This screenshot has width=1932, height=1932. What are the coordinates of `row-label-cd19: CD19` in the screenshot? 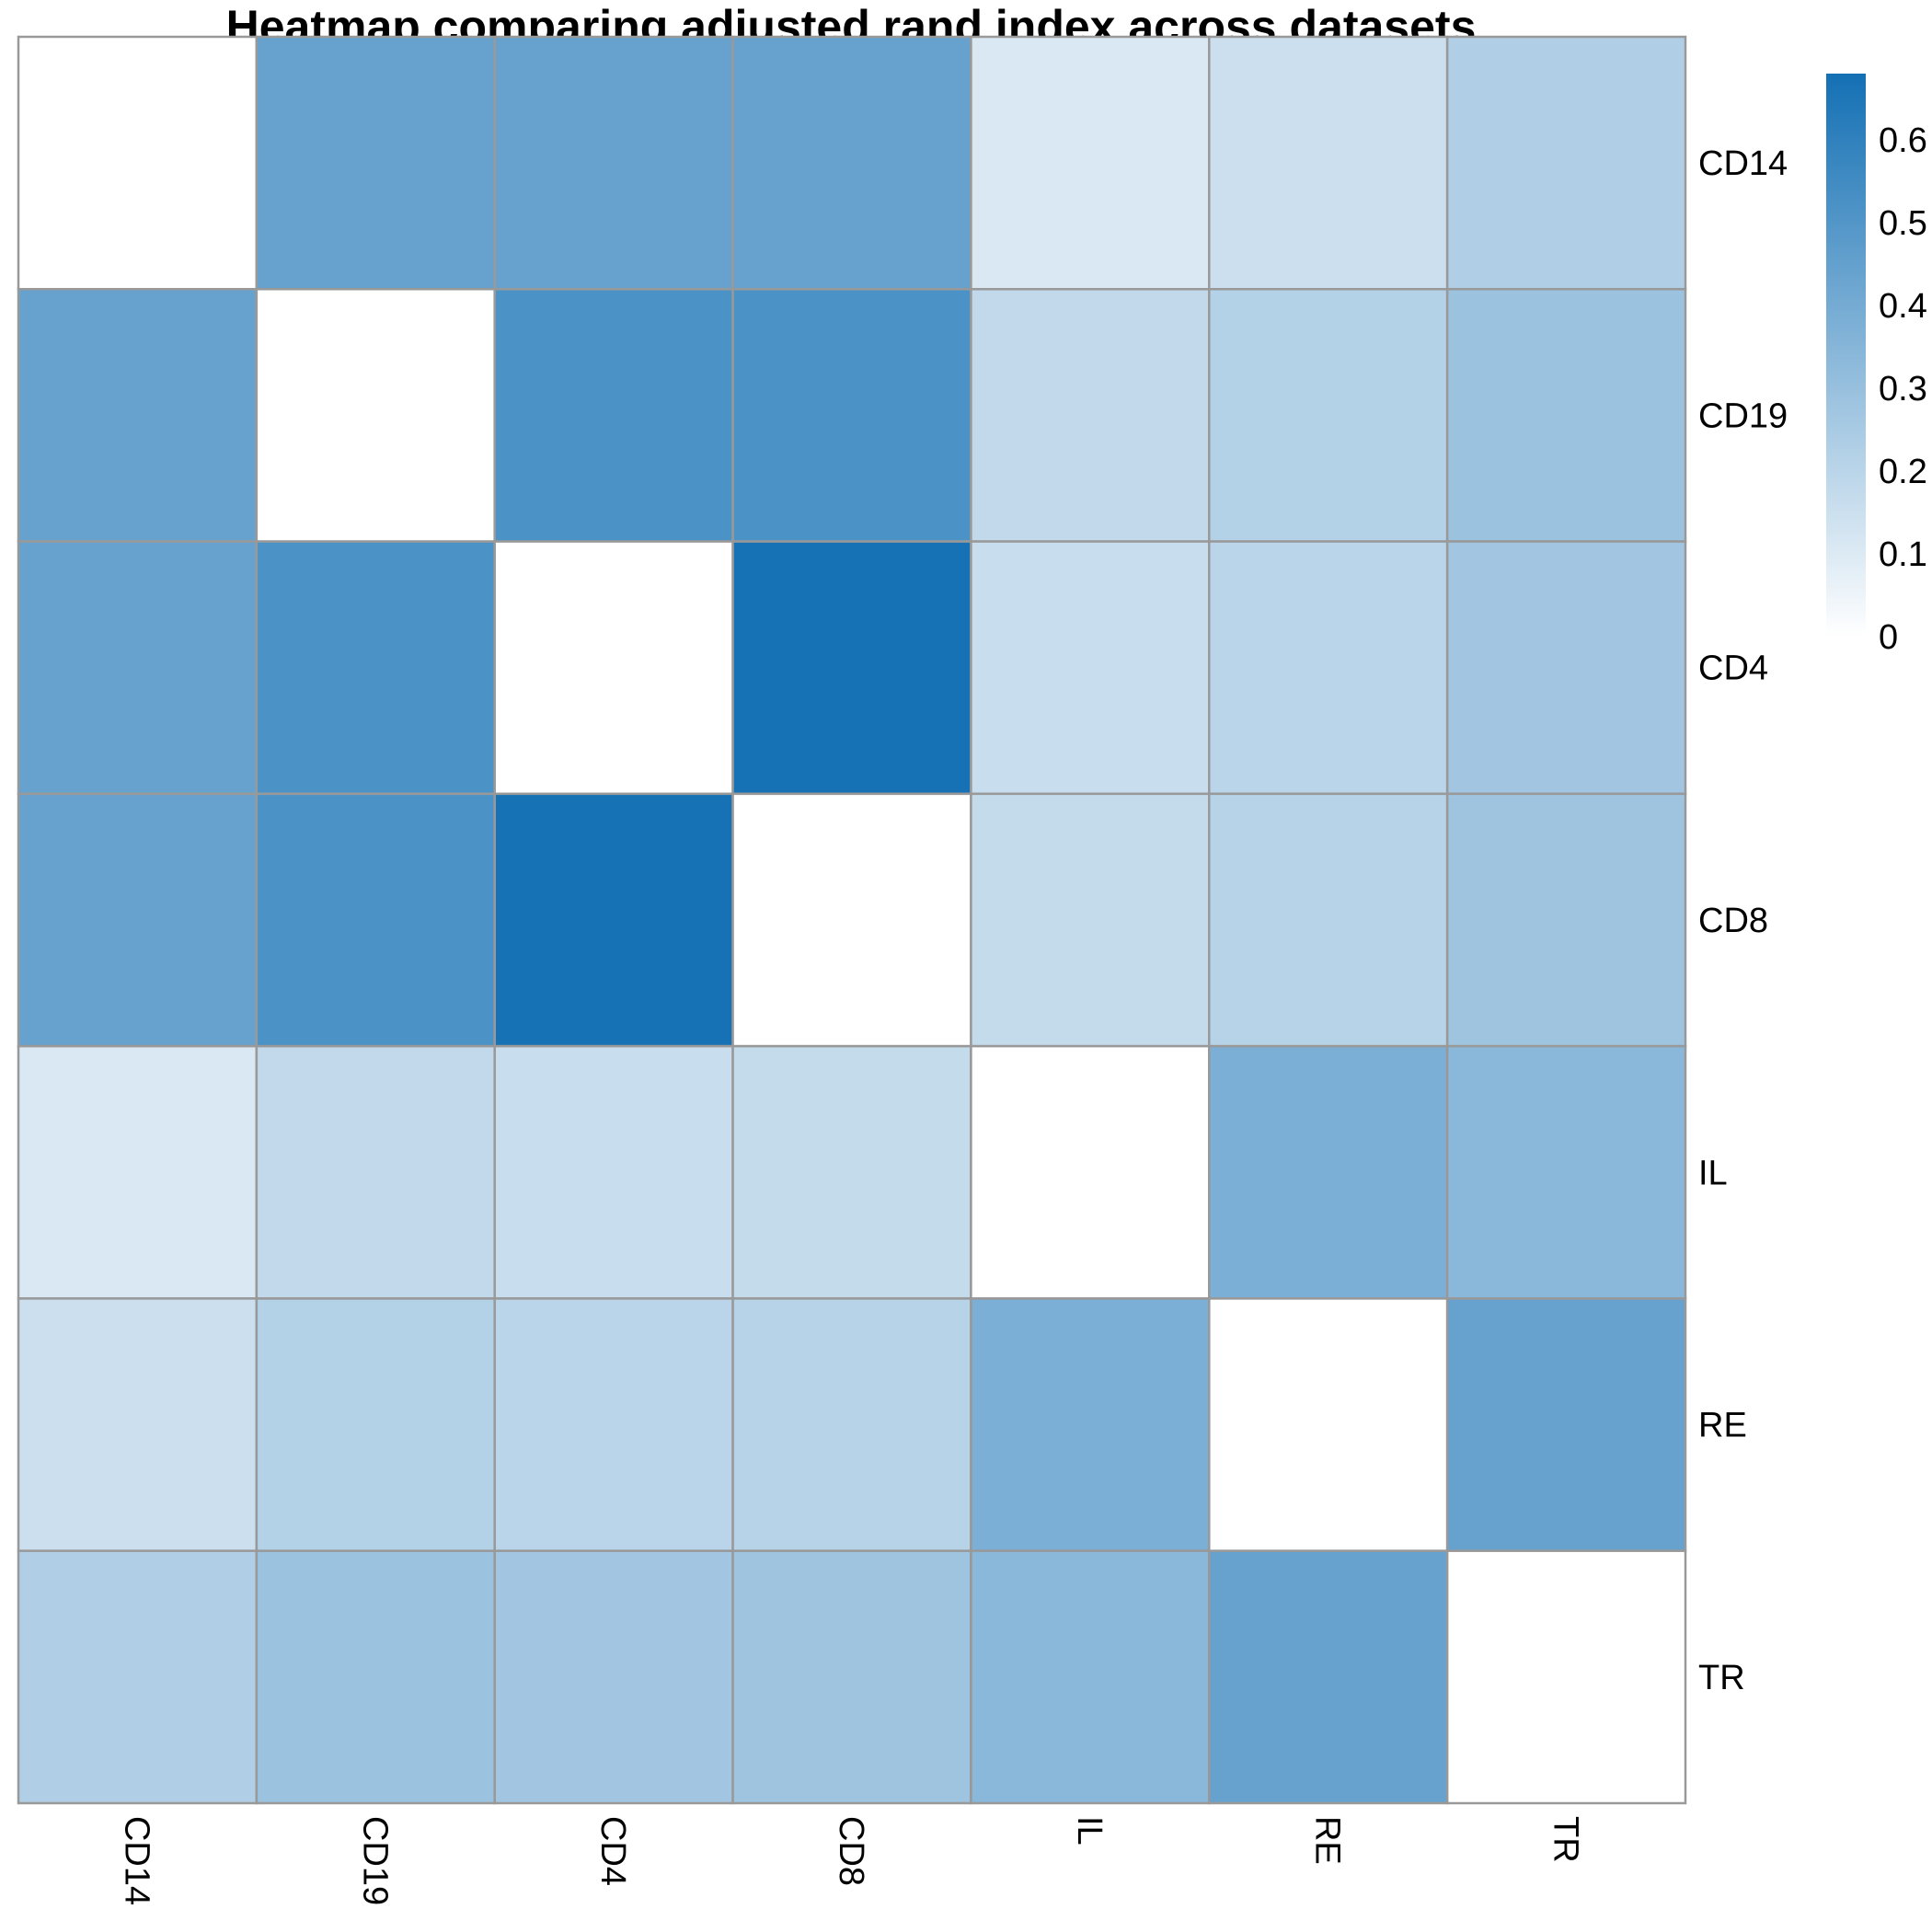 It's located at (1743, 416).